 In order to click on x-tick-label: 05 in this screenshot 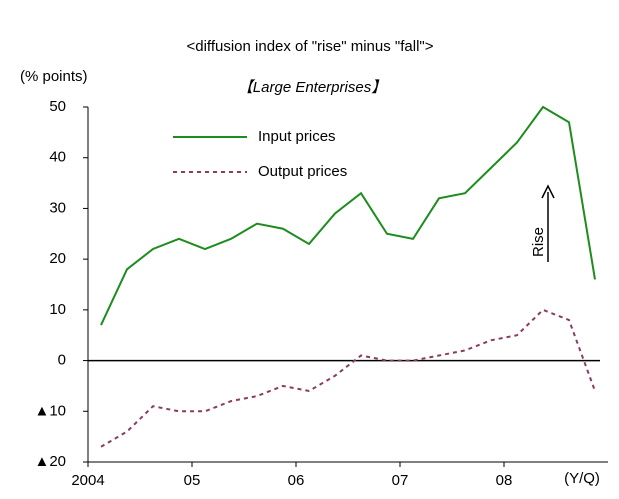, I will do `click(192, 480)`.